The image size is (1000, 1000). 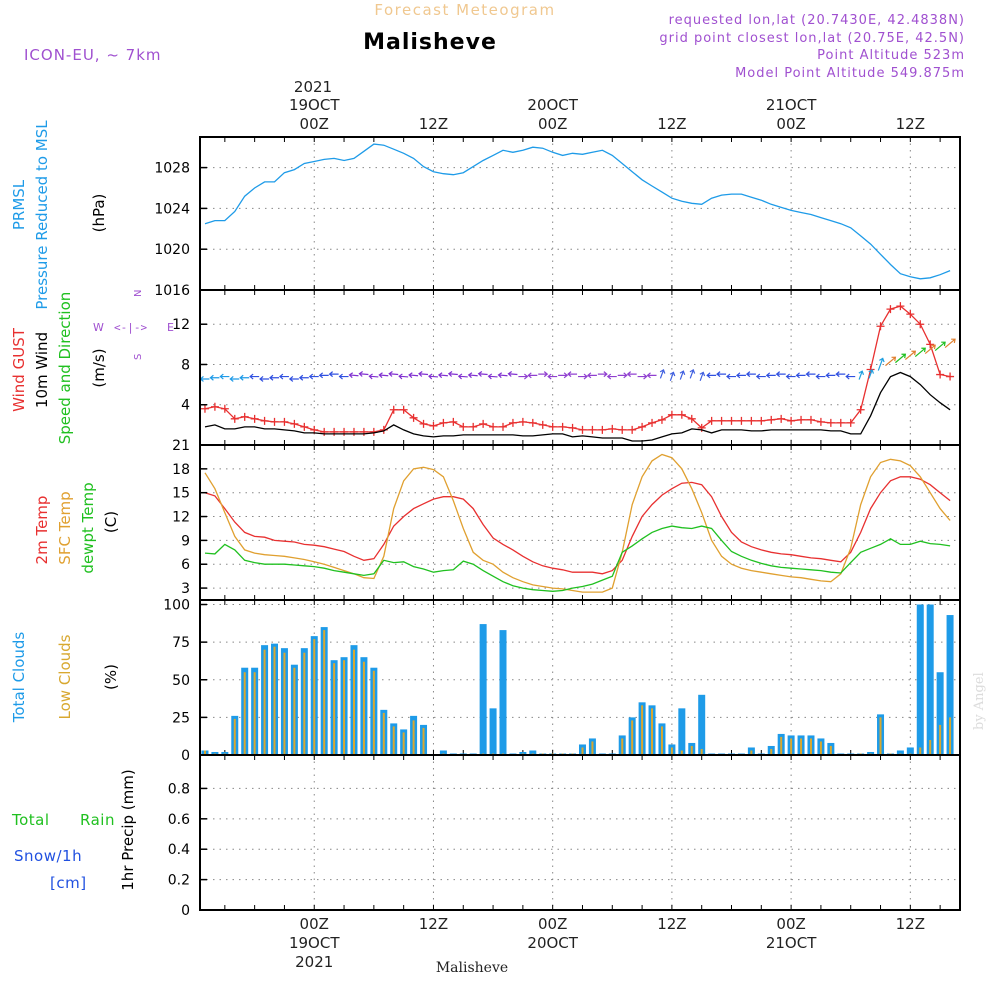 I want to click on precip-label-snow: Snow/1h, so click(x=48, y=856).